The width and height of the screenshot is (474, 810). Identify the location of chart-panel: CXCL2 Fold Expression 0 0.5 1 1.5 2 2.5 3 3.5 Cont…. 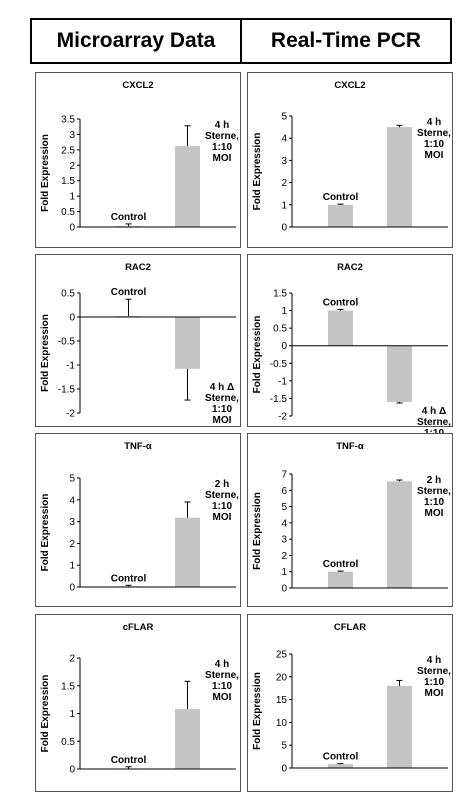
(138, 160).